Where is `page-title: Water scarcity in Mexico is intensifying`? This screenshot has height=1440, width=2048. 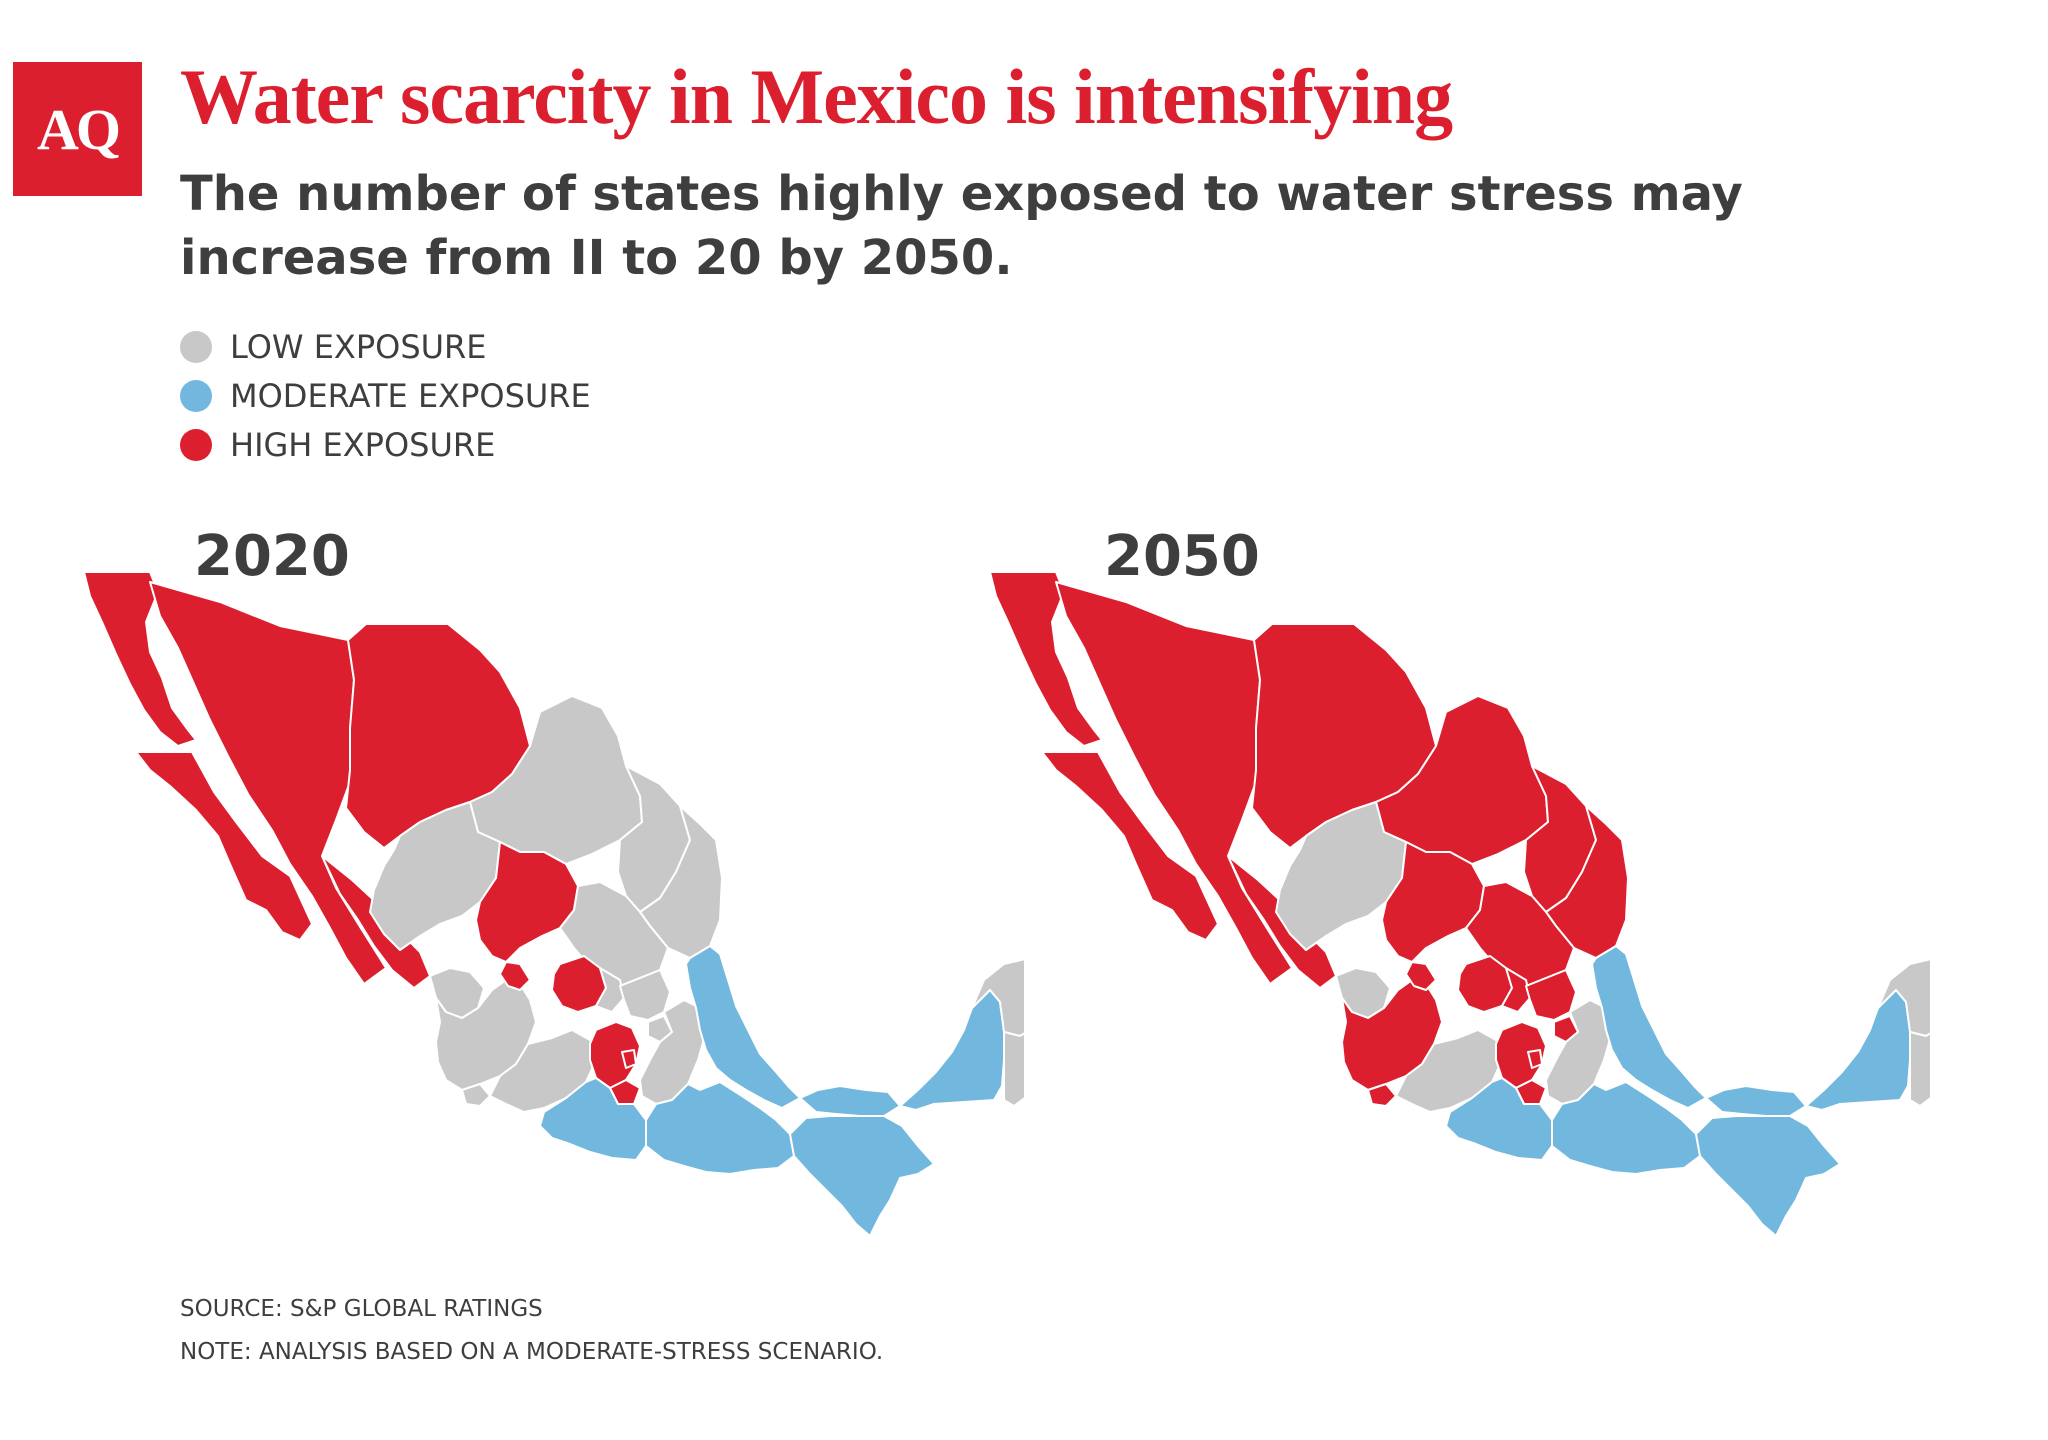 page-title: Water scarcity in Mexico is intensifying is located at coordinates (816, 96).